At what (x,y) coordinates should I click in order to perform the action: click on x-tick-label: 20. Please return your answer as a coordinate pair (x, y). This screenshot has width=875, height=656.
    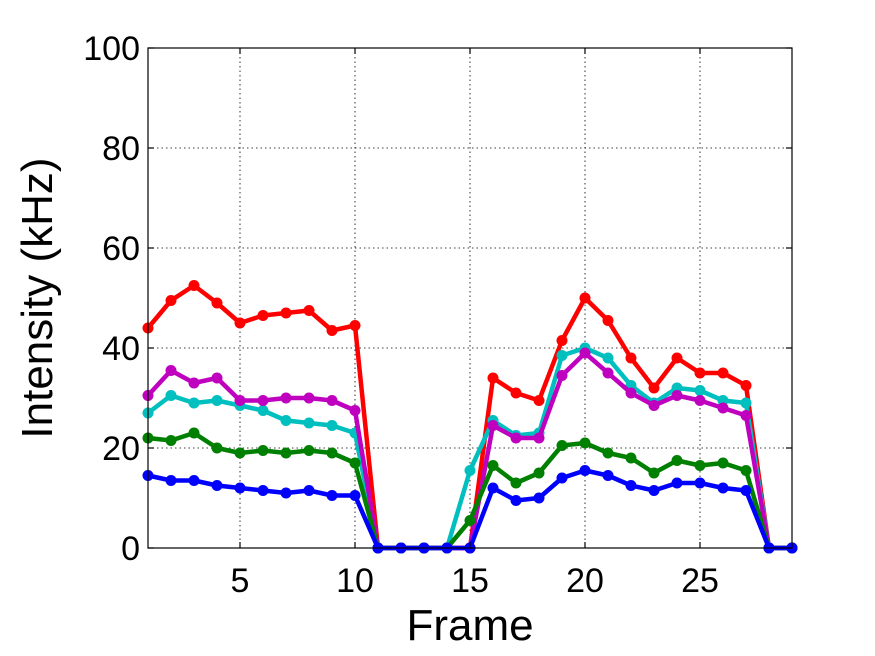
    Looking at the image, I should click on (585, 581).